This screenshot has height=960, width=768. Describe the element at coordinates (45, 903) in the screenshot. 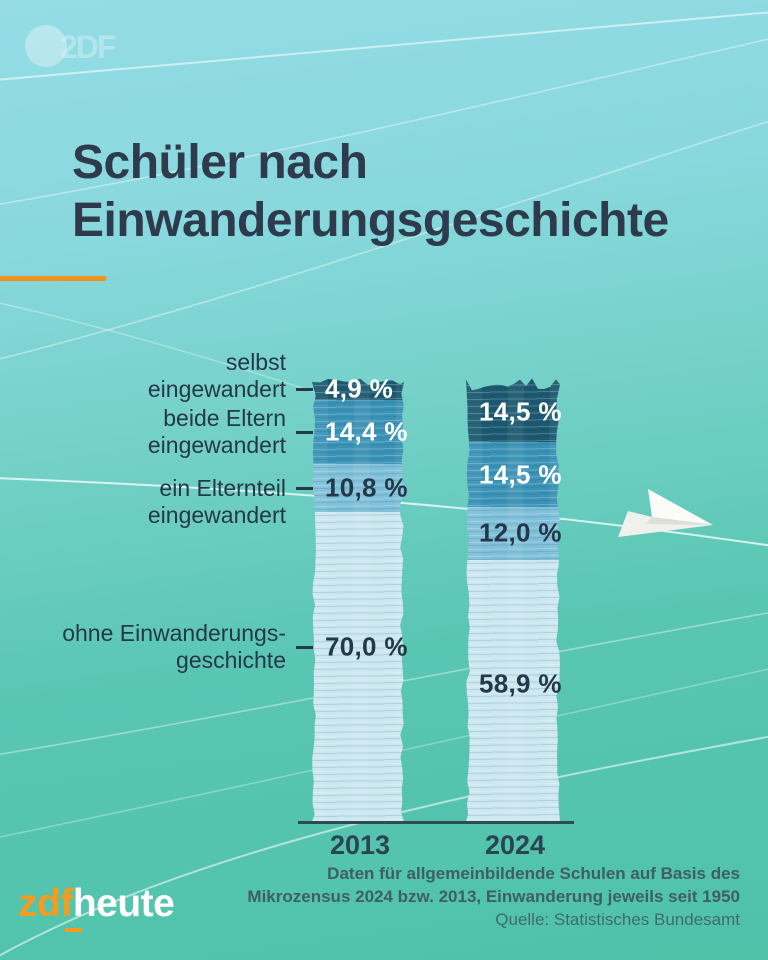

I see `zdfheute-logo-zdf: zdf` at that location.